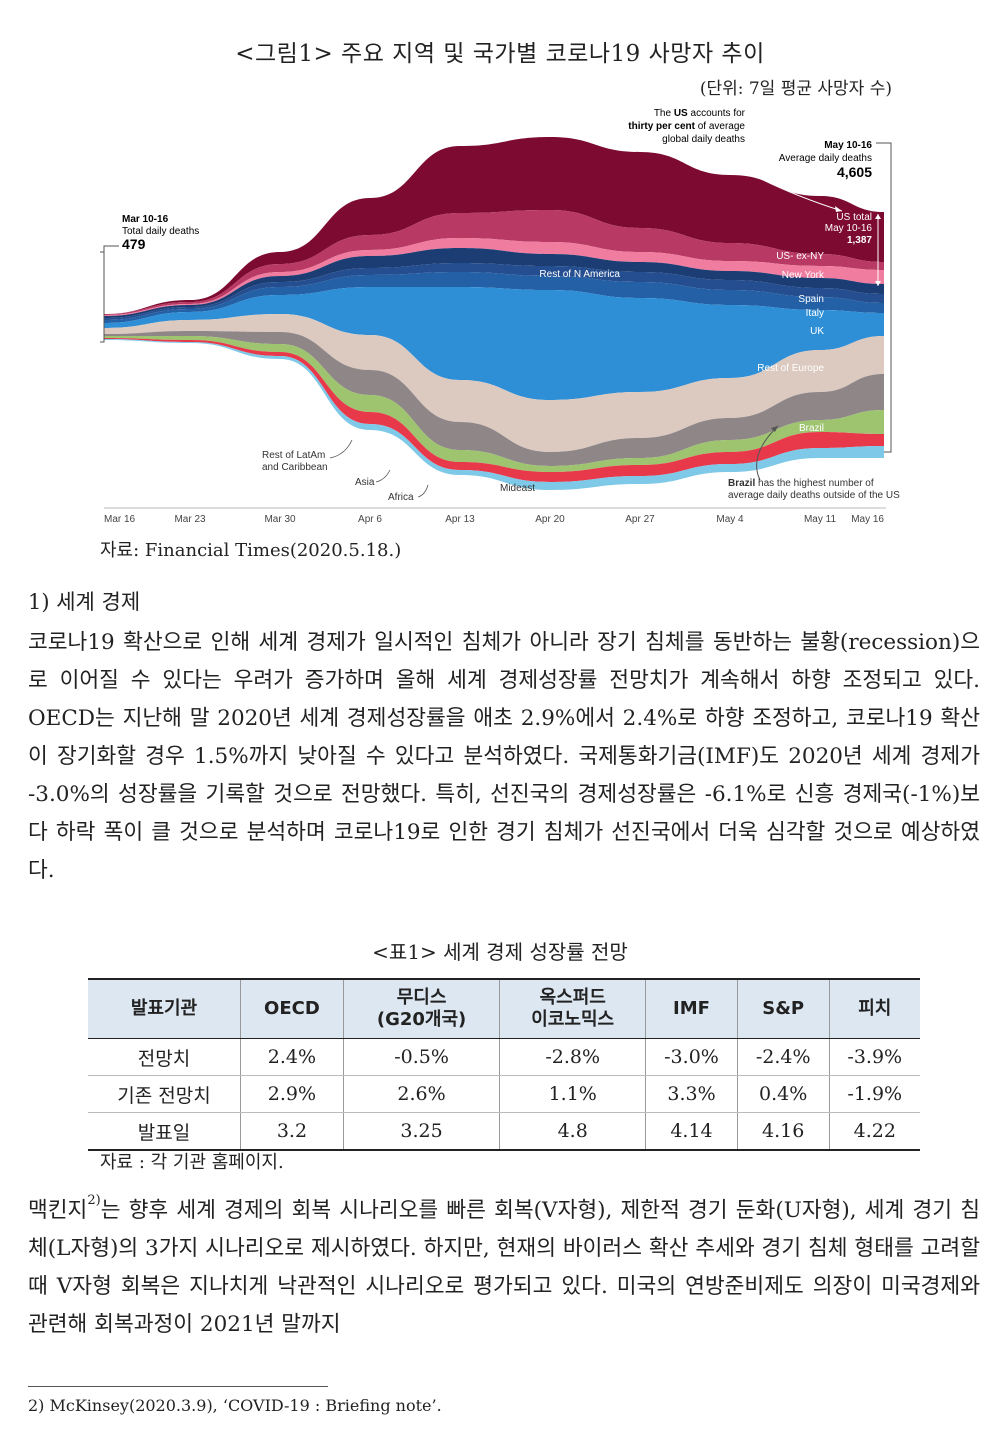 This screenshot has width=1000, height=1436. Describe the element at coordinates (579, 274) in the screenshot. I see `label-rest-n-america: Rest of N America` at that location.